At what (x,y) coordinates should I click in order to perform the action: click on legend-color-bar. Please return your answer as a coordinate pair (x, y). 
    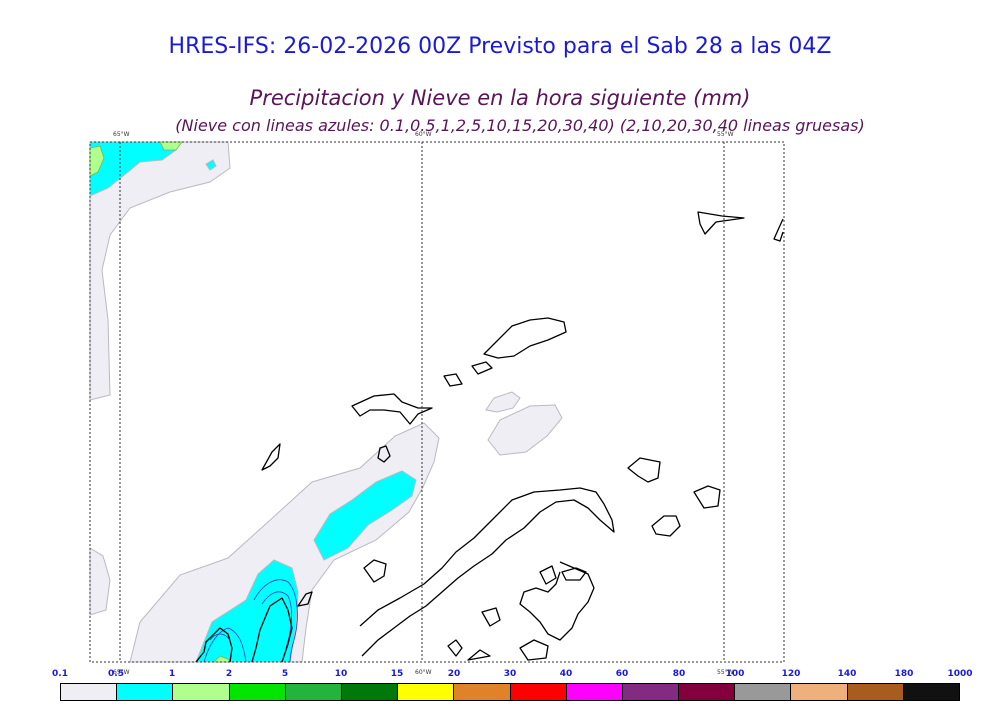
    Looking at the image, I should click on (510, 692).